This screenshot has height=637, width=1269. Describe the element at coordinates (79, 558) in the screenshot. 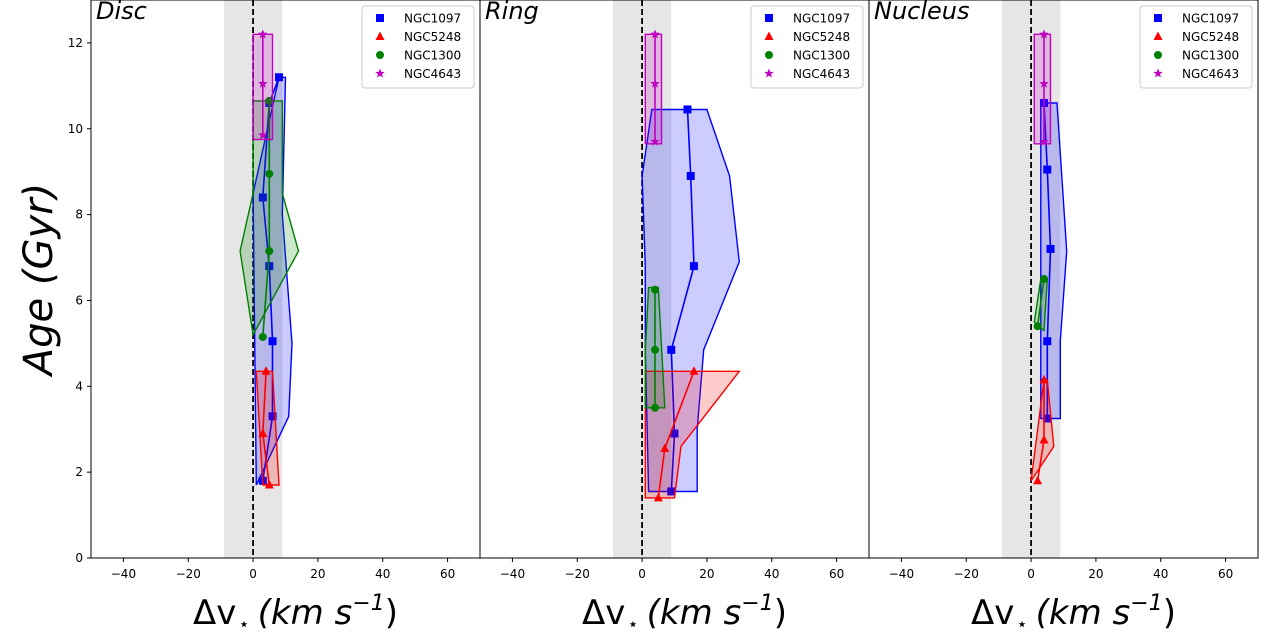

I see `y-tick-label: 0` at that location.